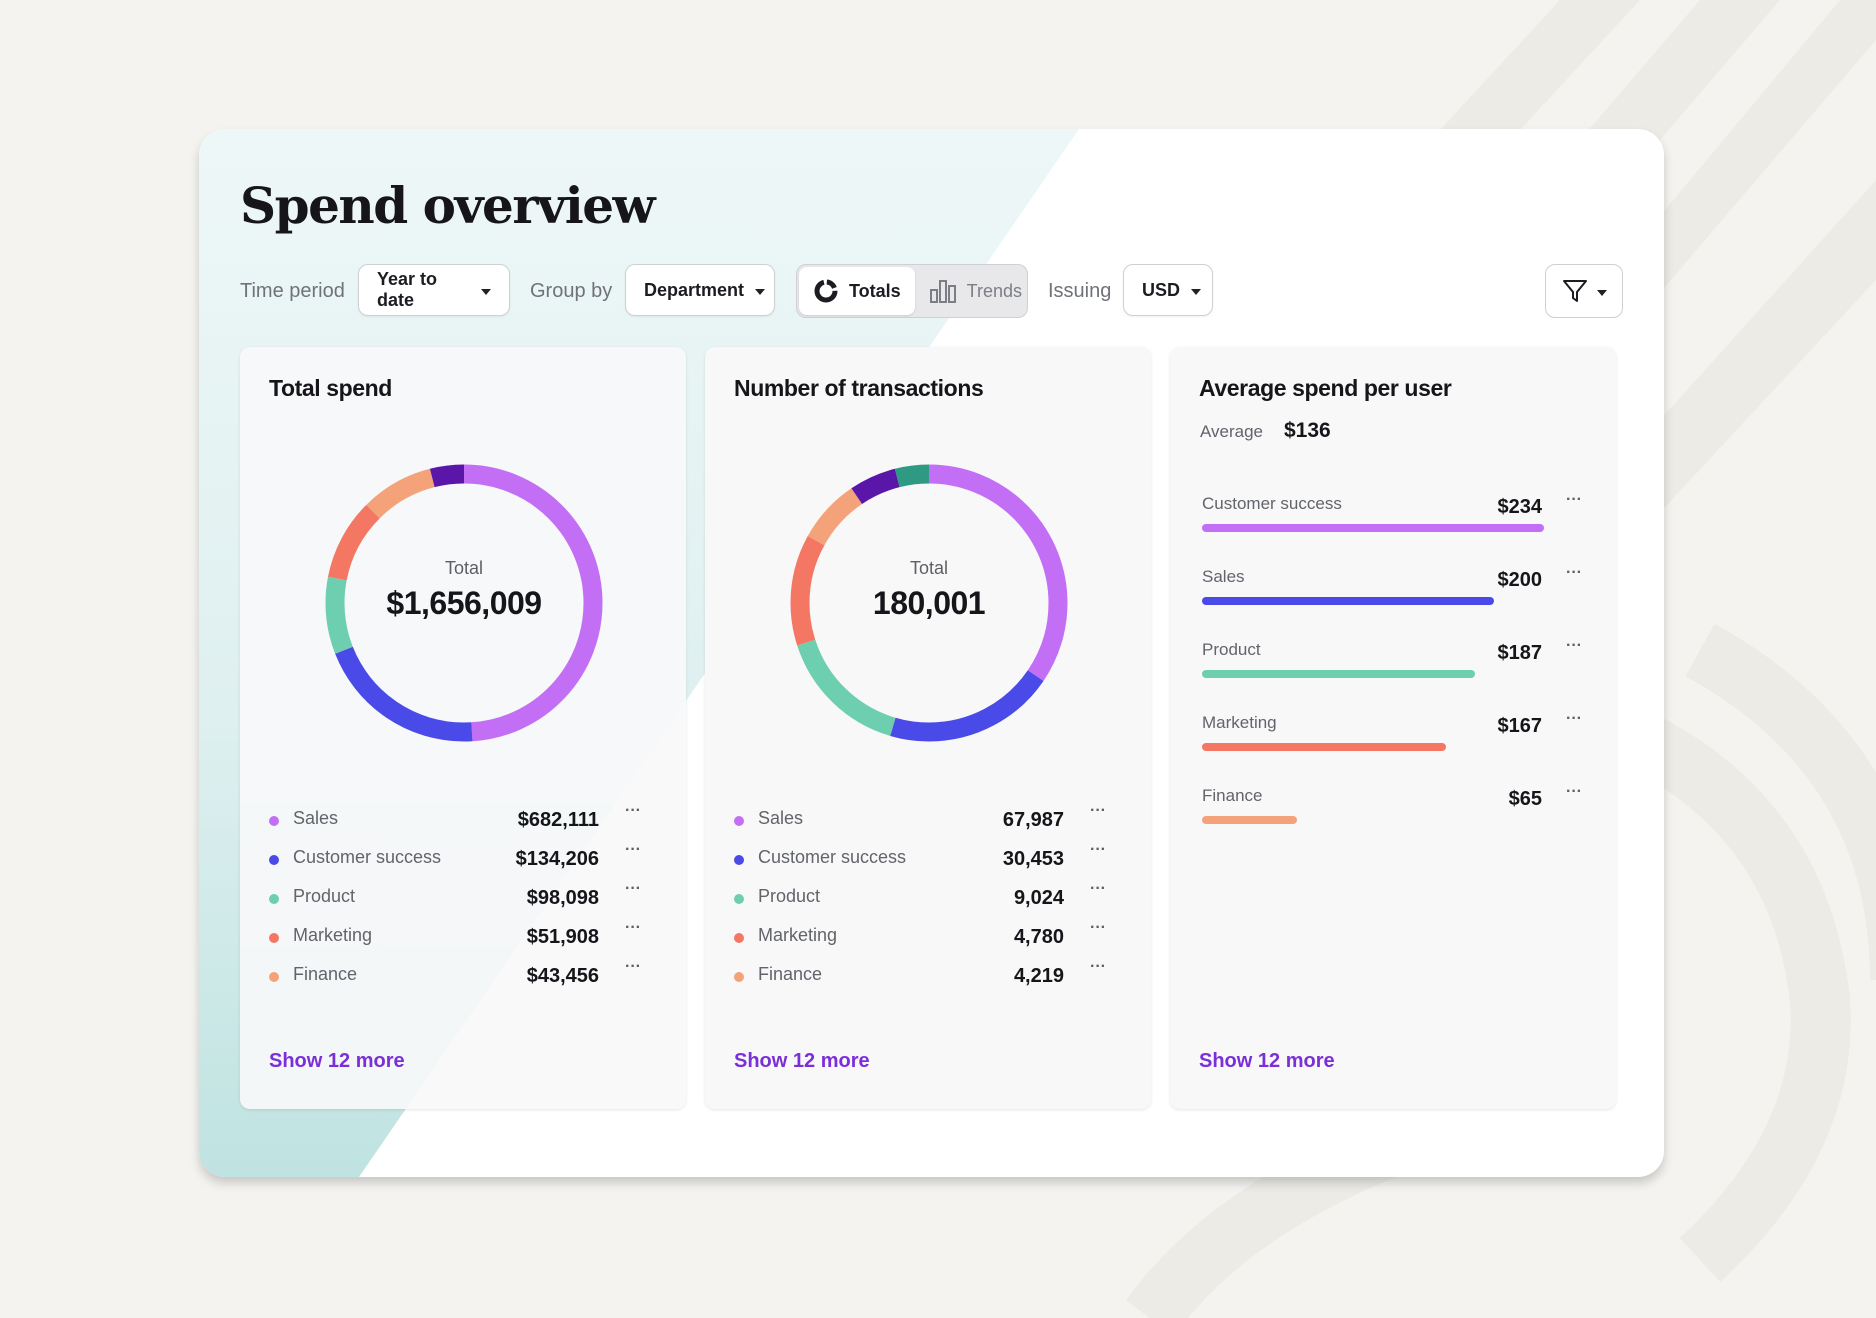  Describe the element at coordinates (1392, 668) in the screenshot. I see `bar-row-product: Product $187 ···` at that location.